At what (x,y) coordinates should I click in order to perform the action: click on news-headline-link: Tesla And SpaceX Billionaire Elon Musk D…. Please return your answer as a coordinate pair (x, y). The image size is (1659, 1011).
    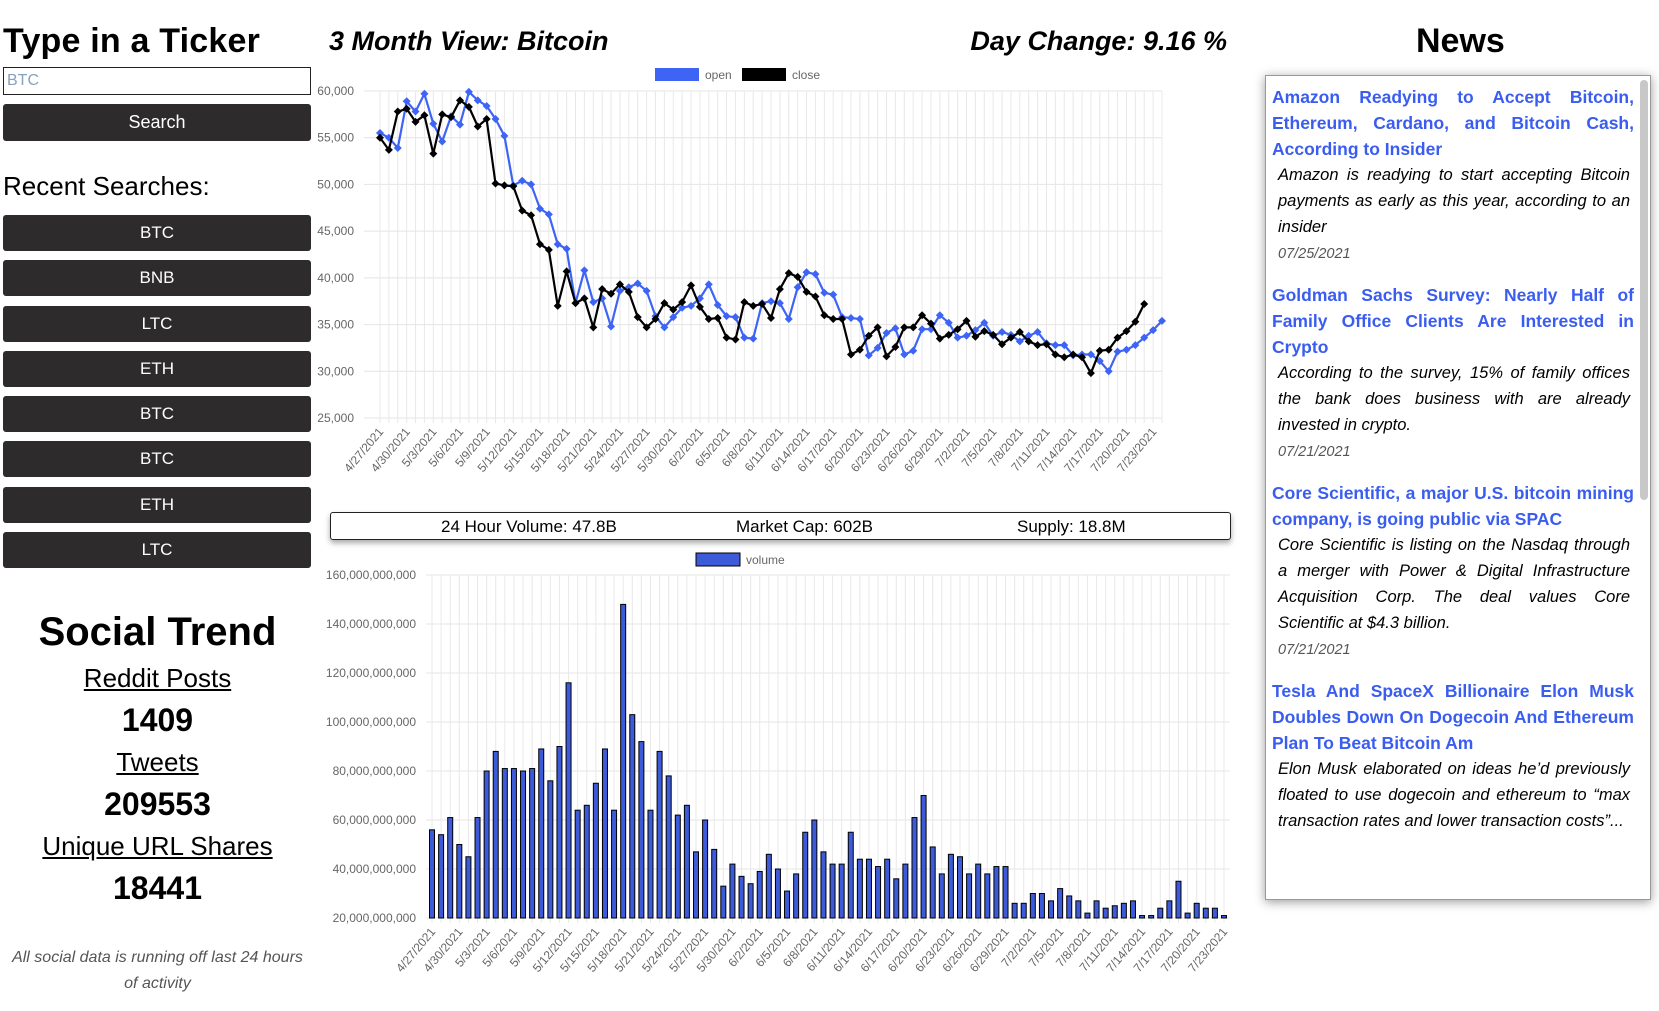
    Looking at the image, I should click on (1453, 717).